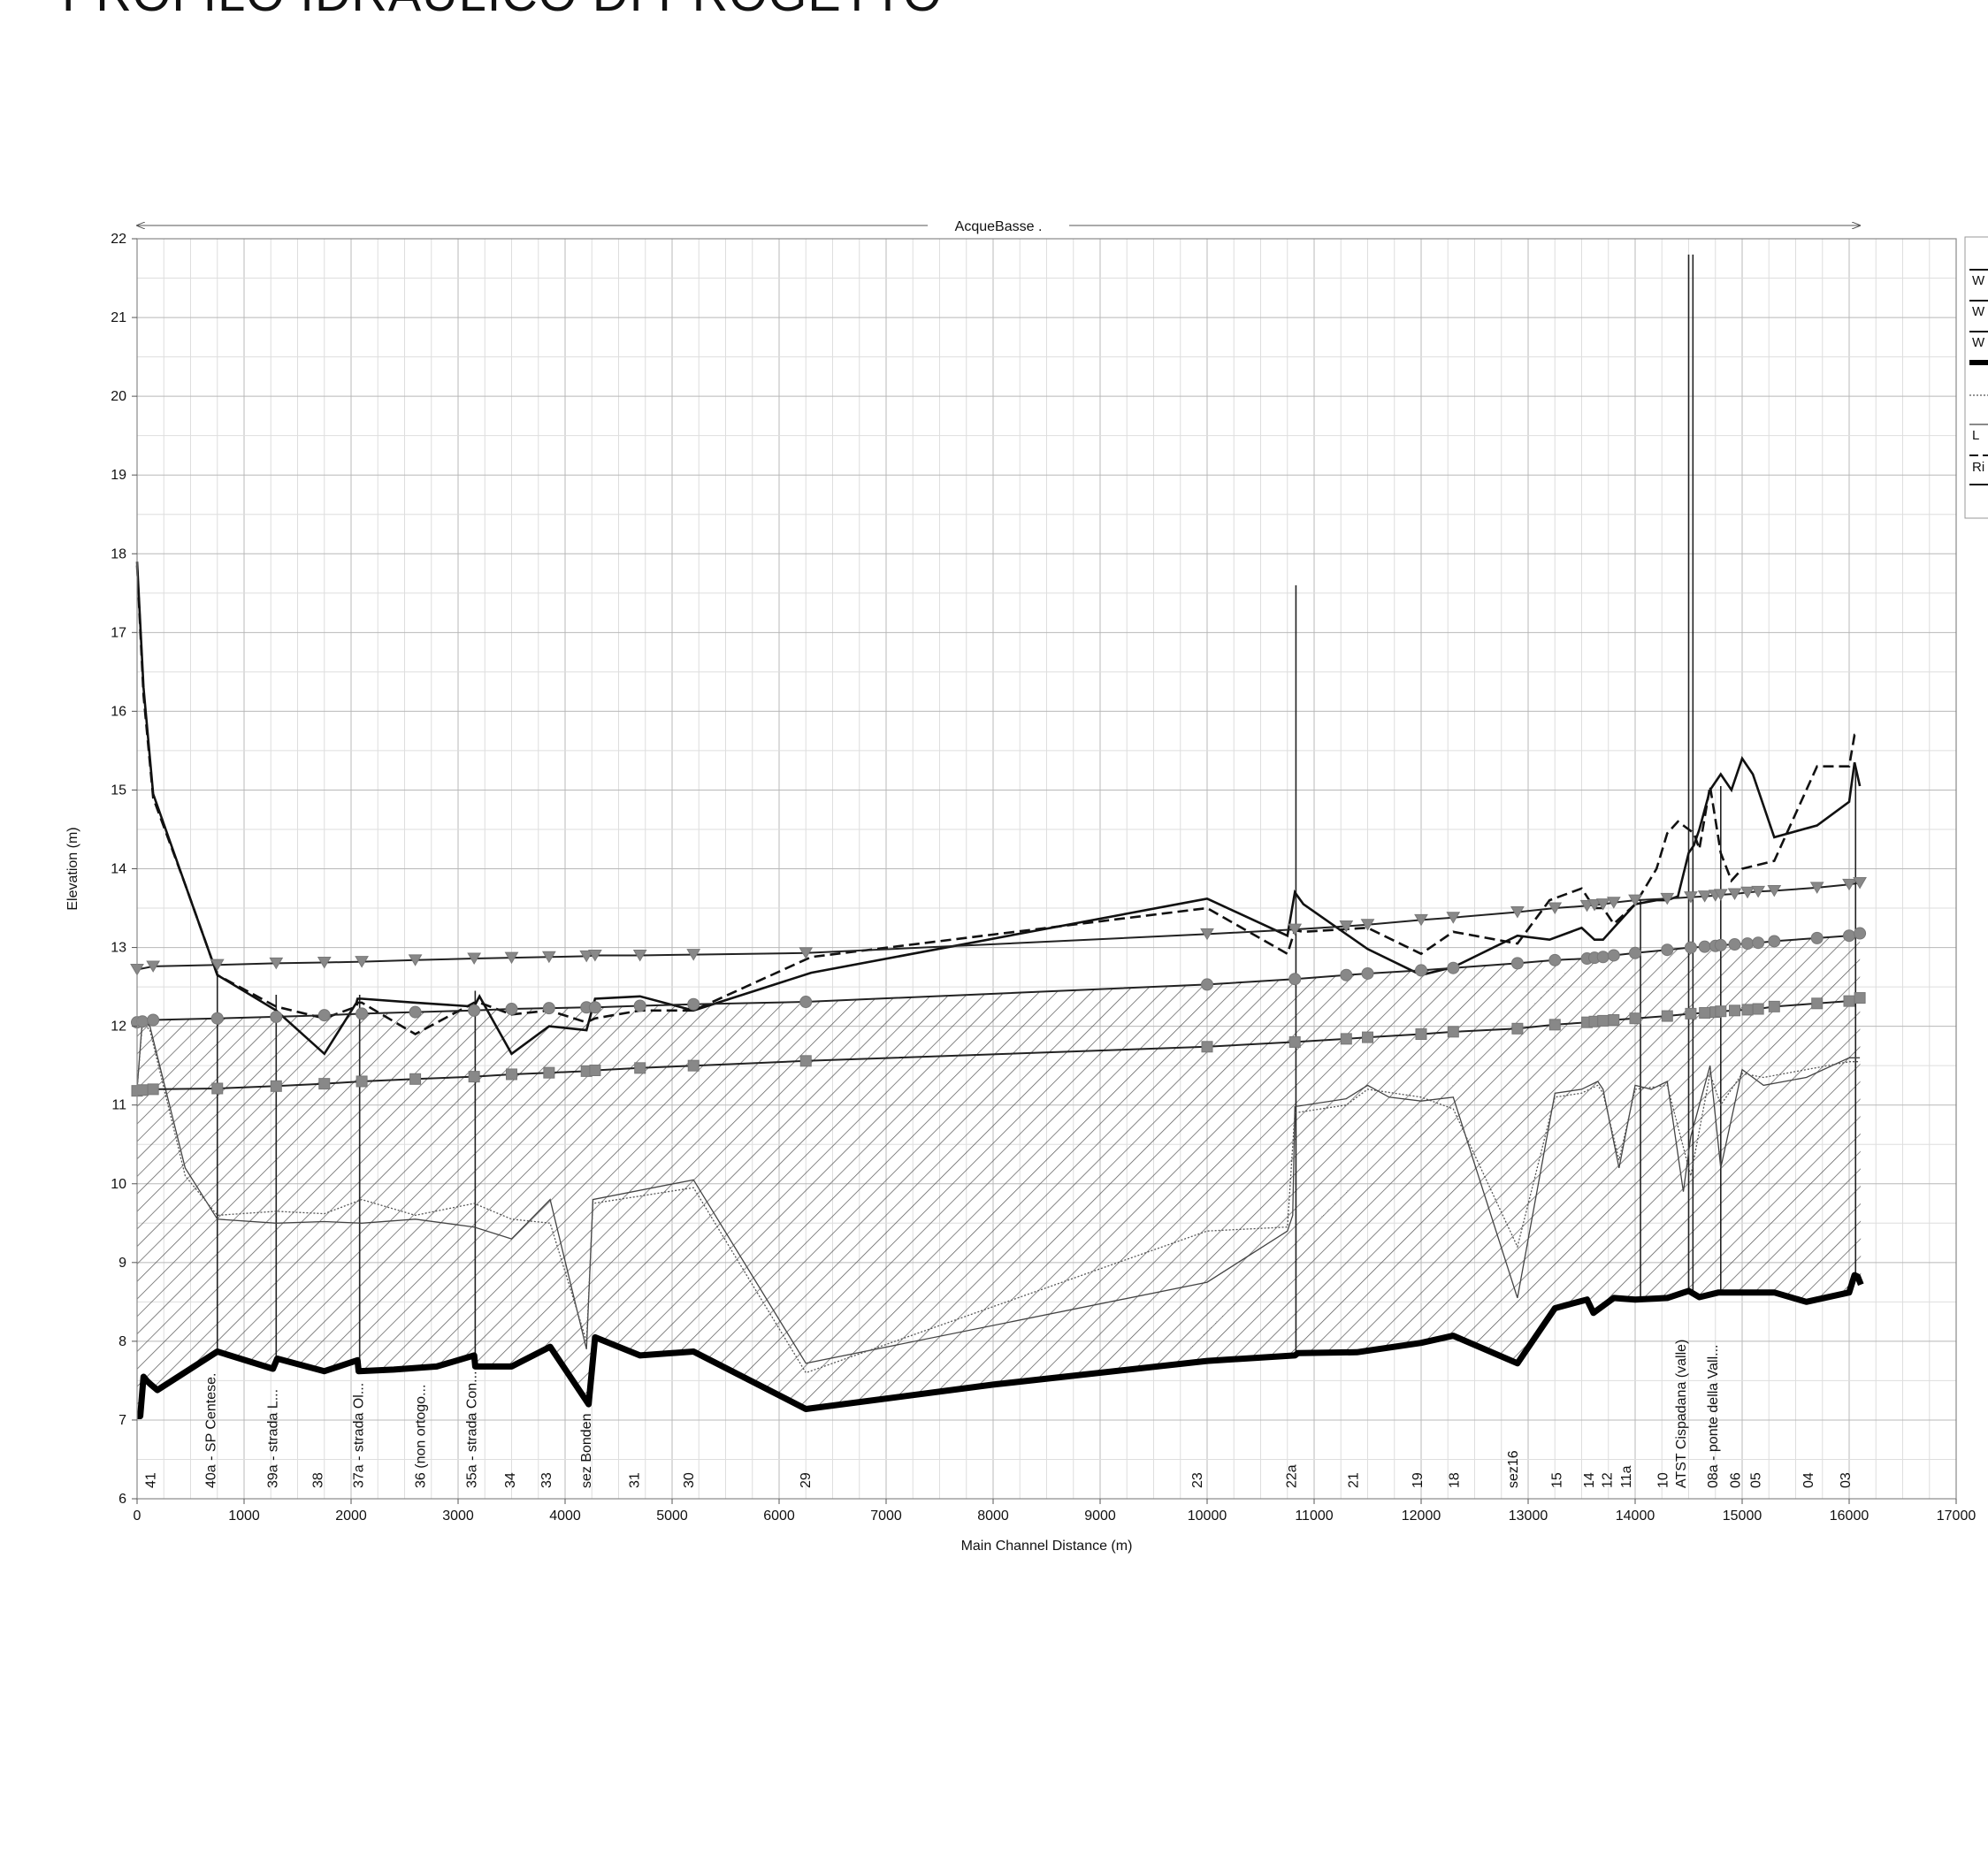 The image size is (1988, 1856). I want to click on cross-section-label: 30, so click(690, 1480).